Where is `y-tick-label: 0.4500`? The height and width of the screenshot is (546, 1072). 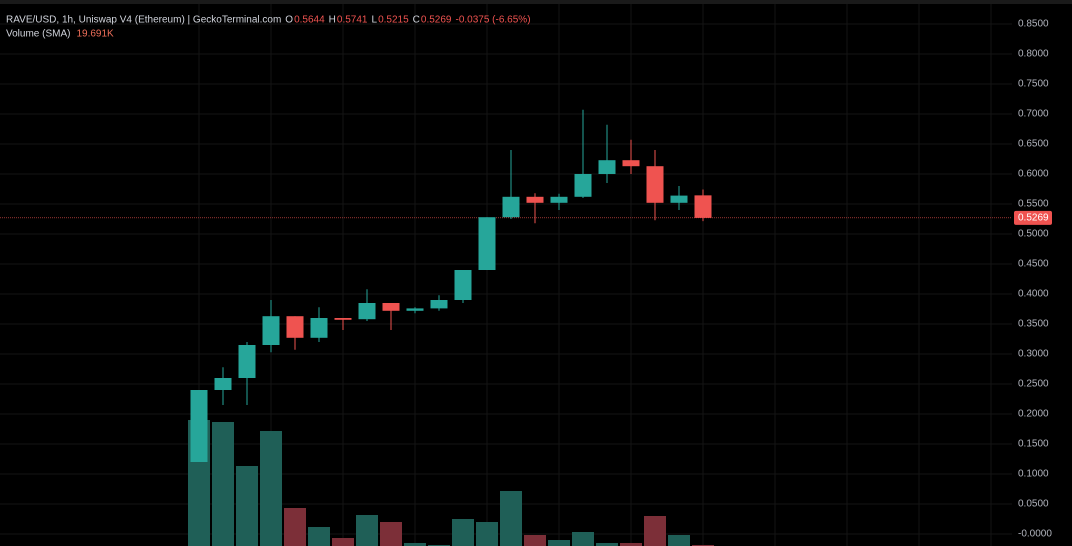
y-tick-label: 0.4500 is located at coordinates (1033, 264).